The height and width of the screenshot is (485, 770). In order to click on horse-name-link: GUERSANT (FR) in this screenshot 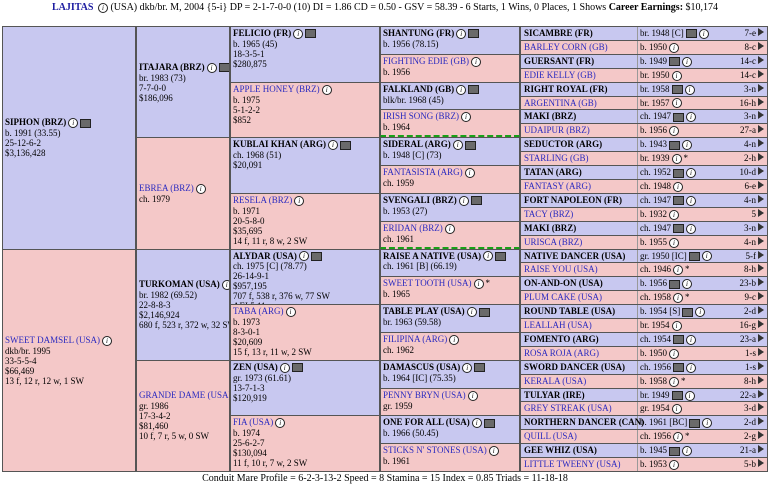, I will do `click(559, 60)`.